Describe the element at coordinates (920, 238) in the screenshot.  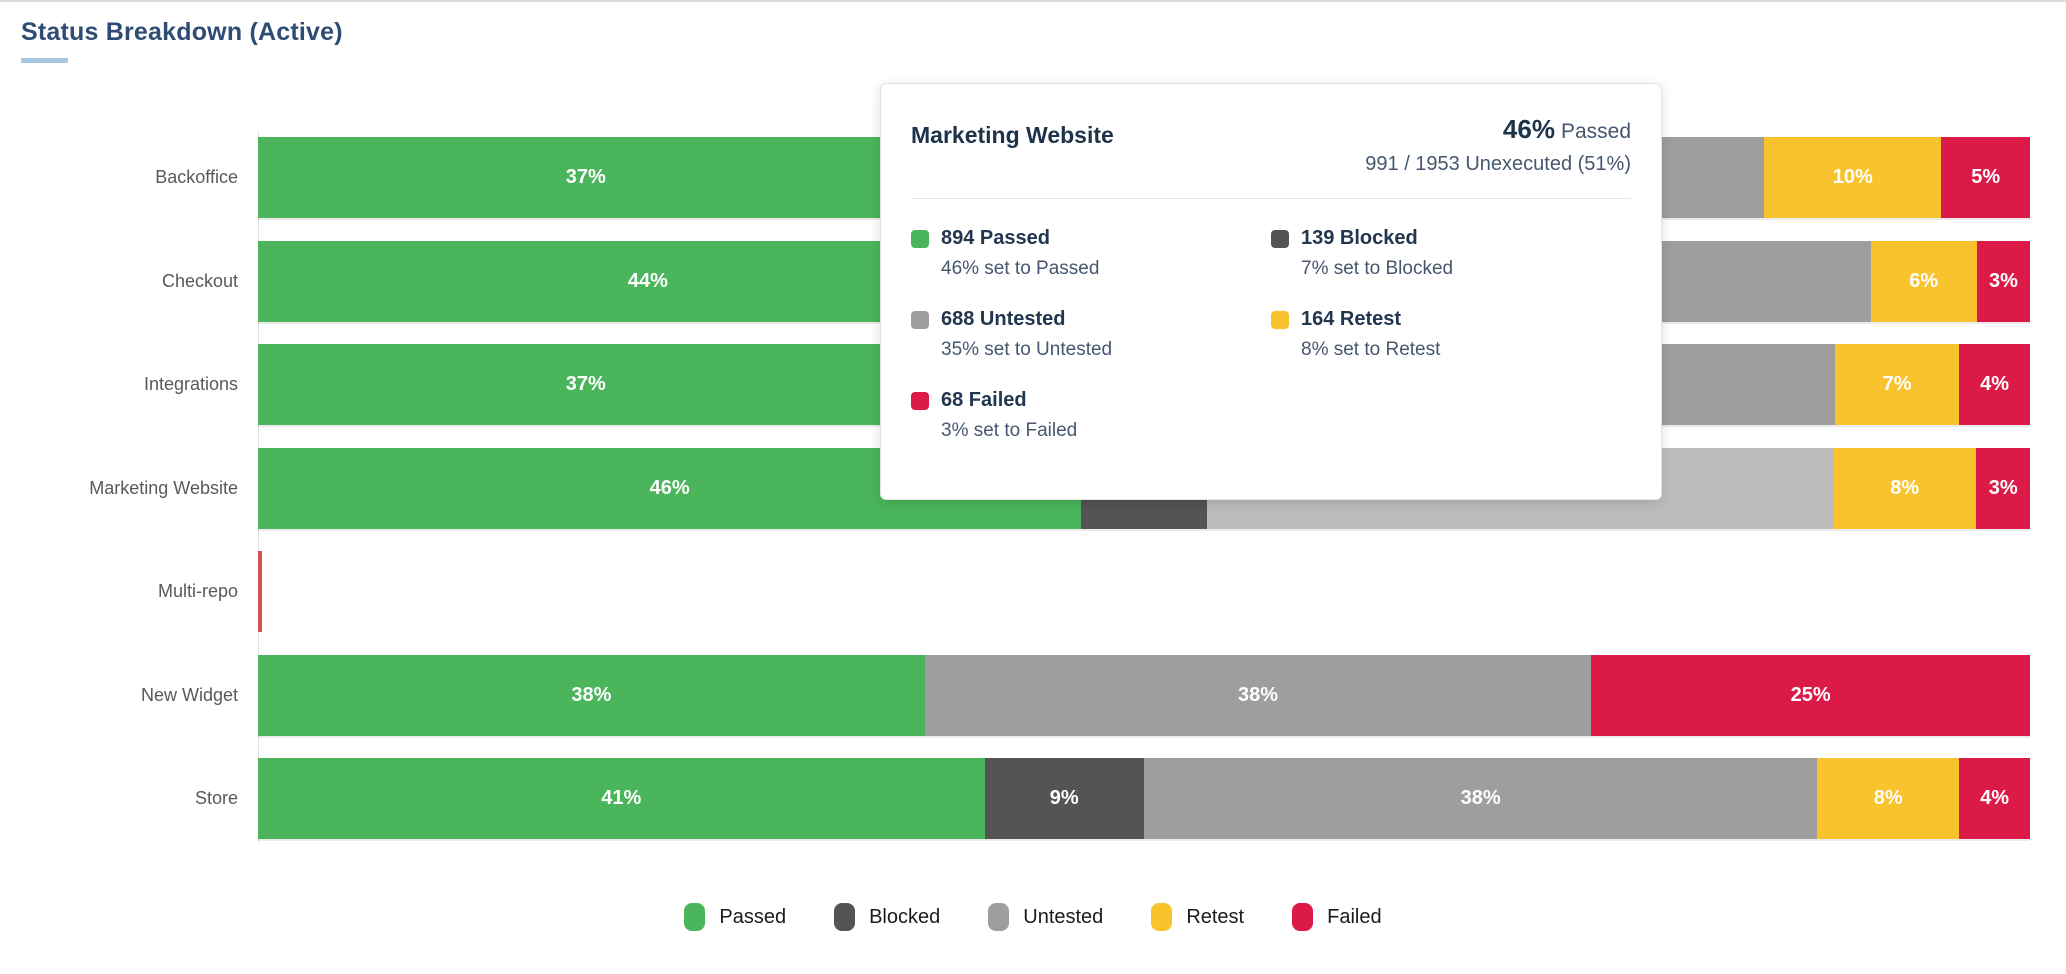
I see `passed-swatch-icon` at that location.